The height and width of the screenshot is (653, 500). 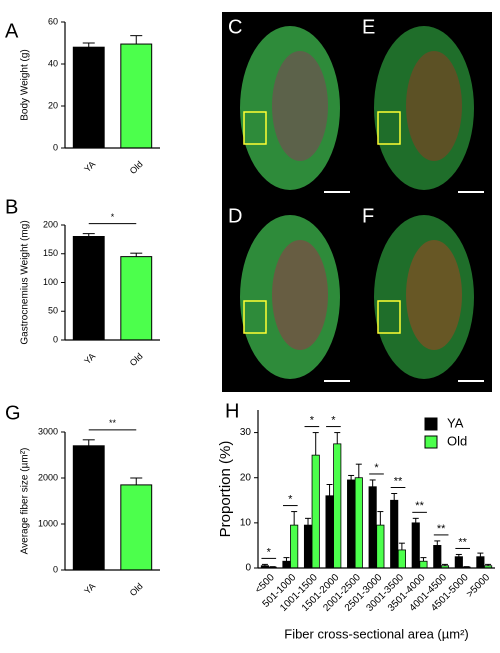 What do you see at coordinates (12, 31) in the screenshot?
I see `panel-letter: A` at bounding box center [12, 31].